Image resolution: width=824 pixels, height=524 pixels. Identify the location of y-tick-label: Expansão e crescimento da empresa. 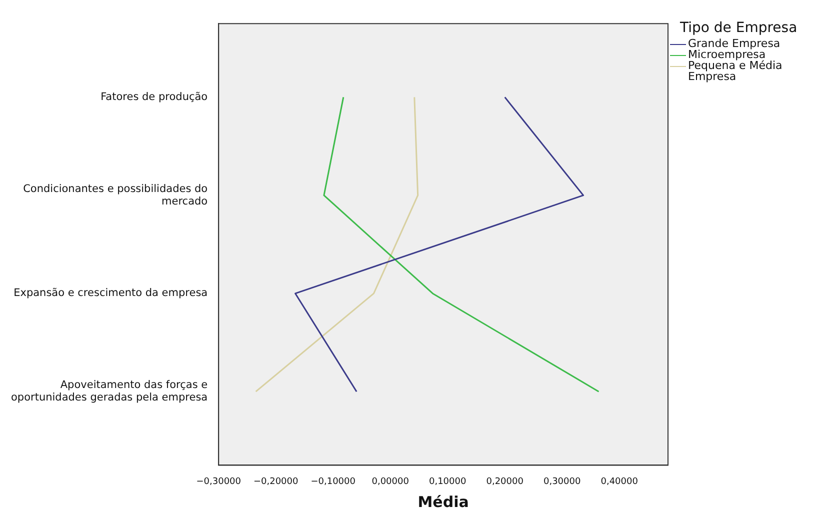
(111, 293).